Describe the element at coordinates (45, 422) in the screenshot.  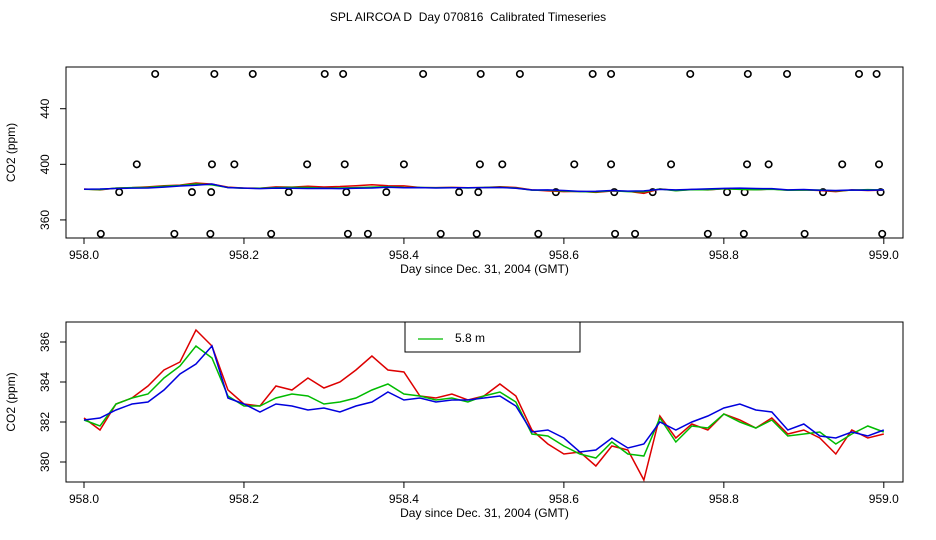
I see `y-tick-label: 382` at that location.